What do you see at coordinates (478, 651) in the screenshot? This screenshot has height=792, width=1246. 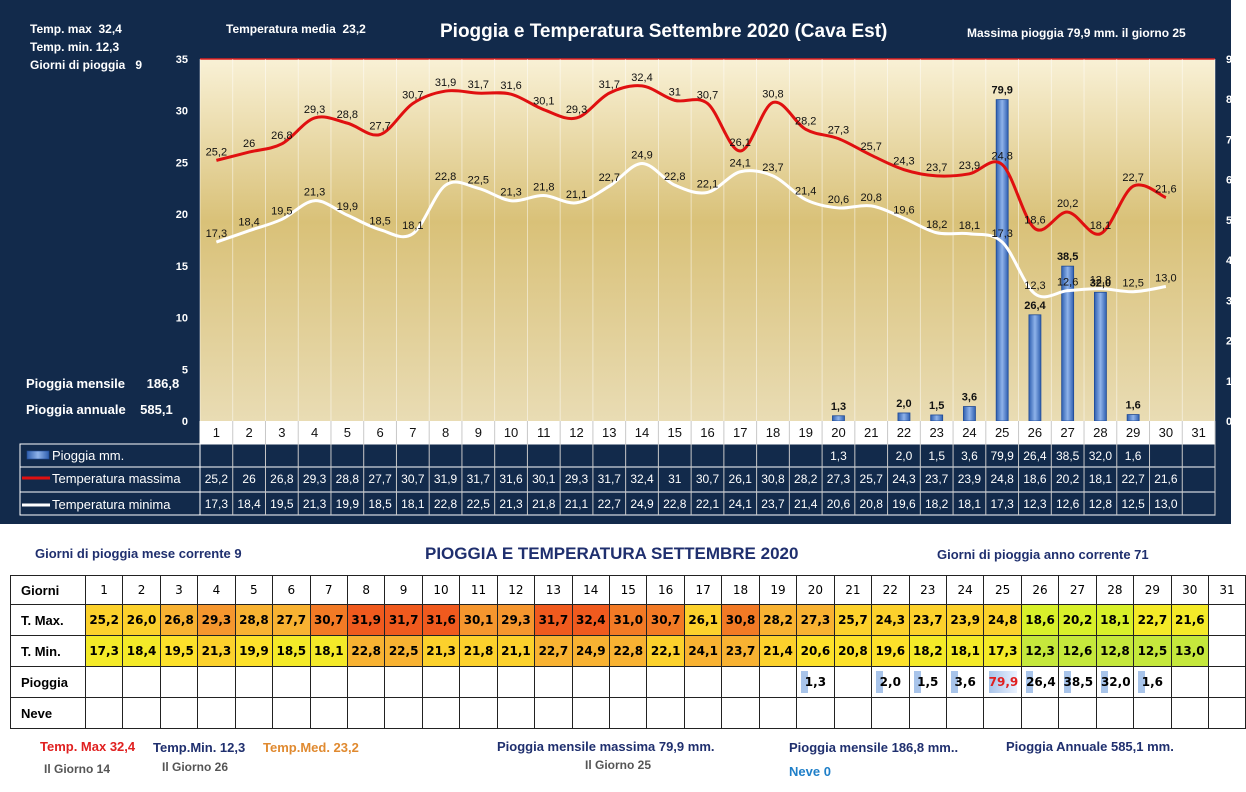 I see `tmin-cell: 21,8` at bounding box center [478, 651].